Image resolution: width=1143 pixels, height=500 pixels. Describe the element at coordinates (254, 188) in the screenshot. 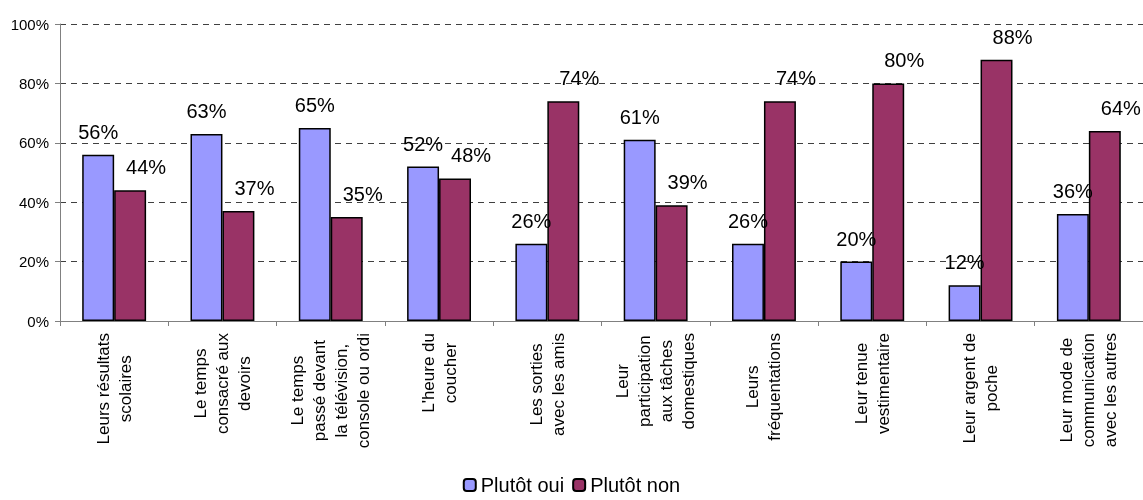

I see `data-label: 37%` at that location.